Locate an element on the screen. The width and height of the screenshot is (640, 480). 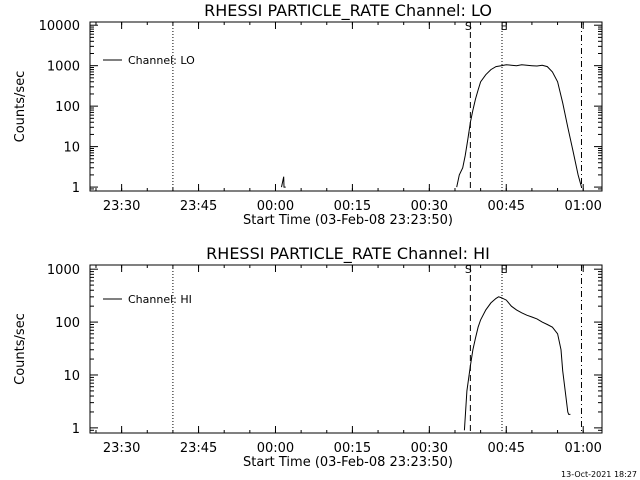
legend-entry: Channel: LO is located at coordinates (161, 60).